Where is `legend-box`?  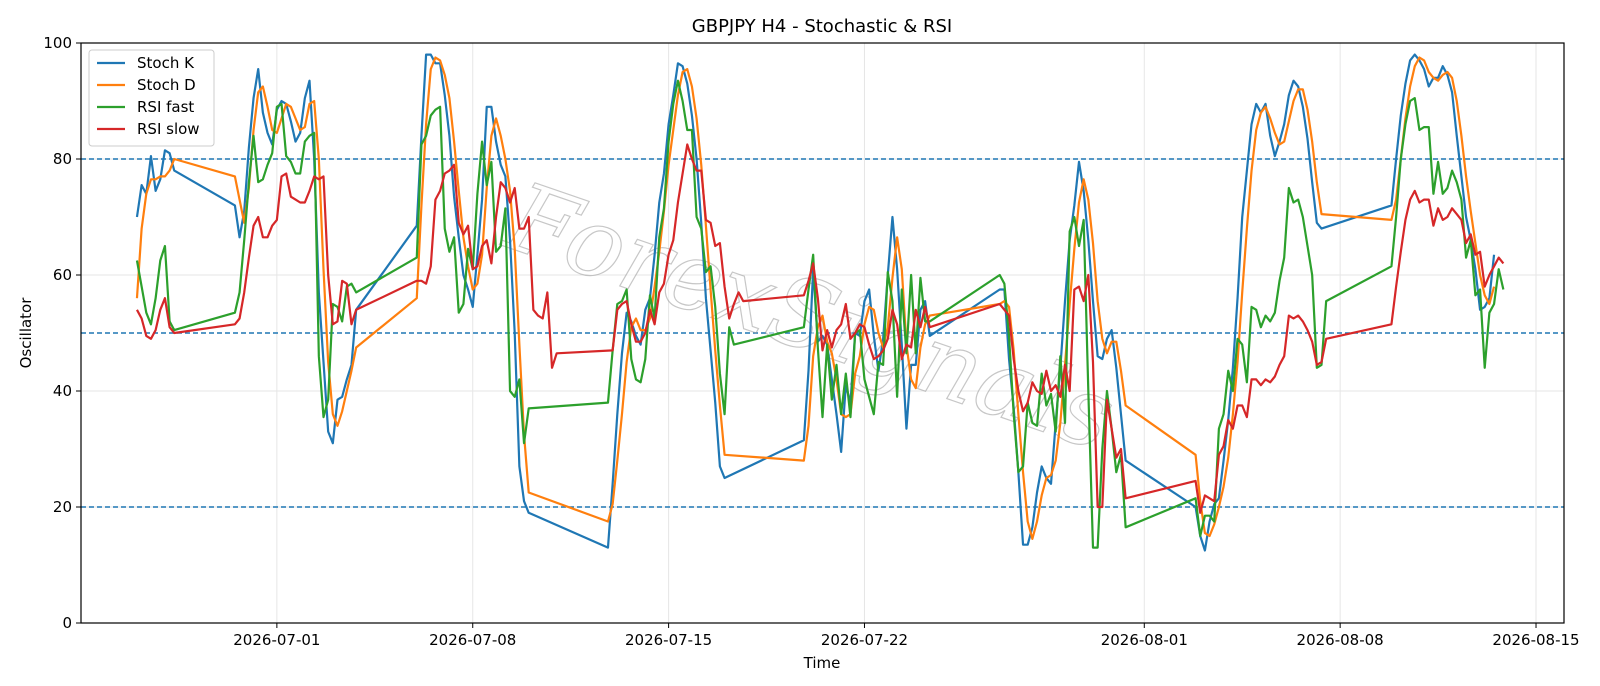 legend-box is located at coordinates (151, 98).